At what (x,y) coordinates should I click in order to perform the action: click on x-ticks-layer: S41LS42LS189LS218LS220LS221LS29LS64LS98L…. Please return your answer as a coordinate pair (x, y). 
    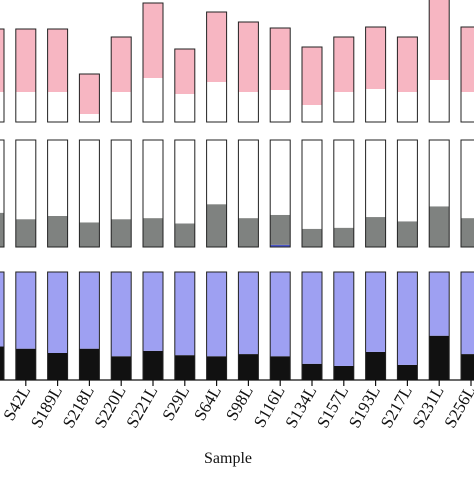
    Looking at the image, I should click on (237, 405).